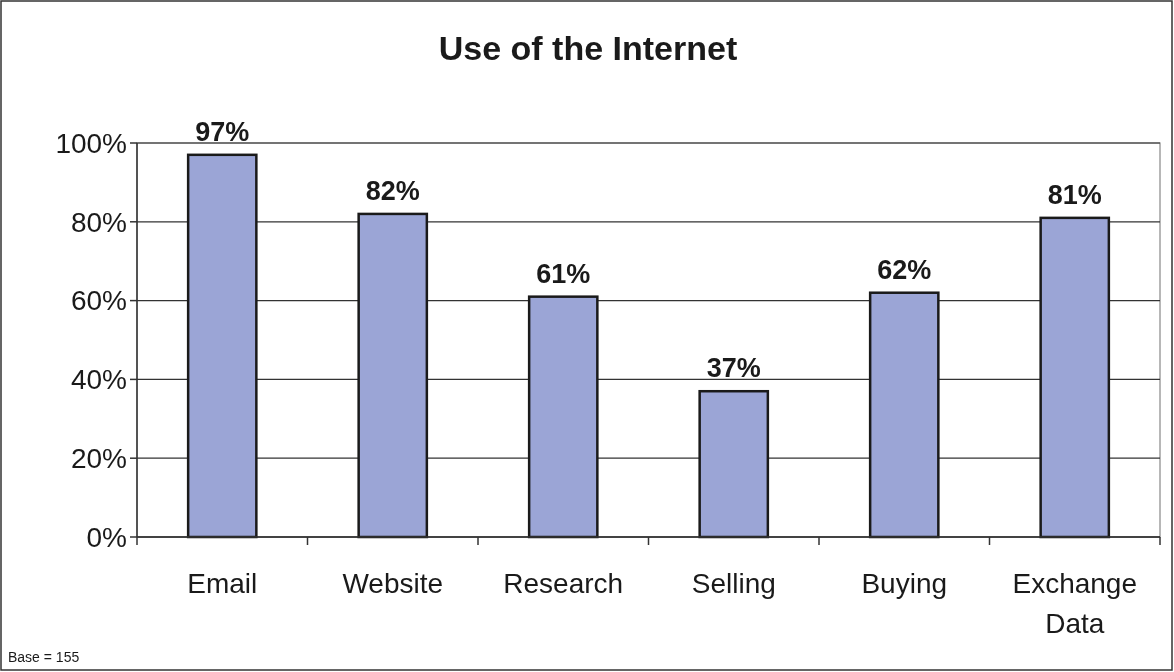 Image resolution: width=1174 pixels, height=672 pixels. I want to click on data-label: 62%, so click(904, 269).